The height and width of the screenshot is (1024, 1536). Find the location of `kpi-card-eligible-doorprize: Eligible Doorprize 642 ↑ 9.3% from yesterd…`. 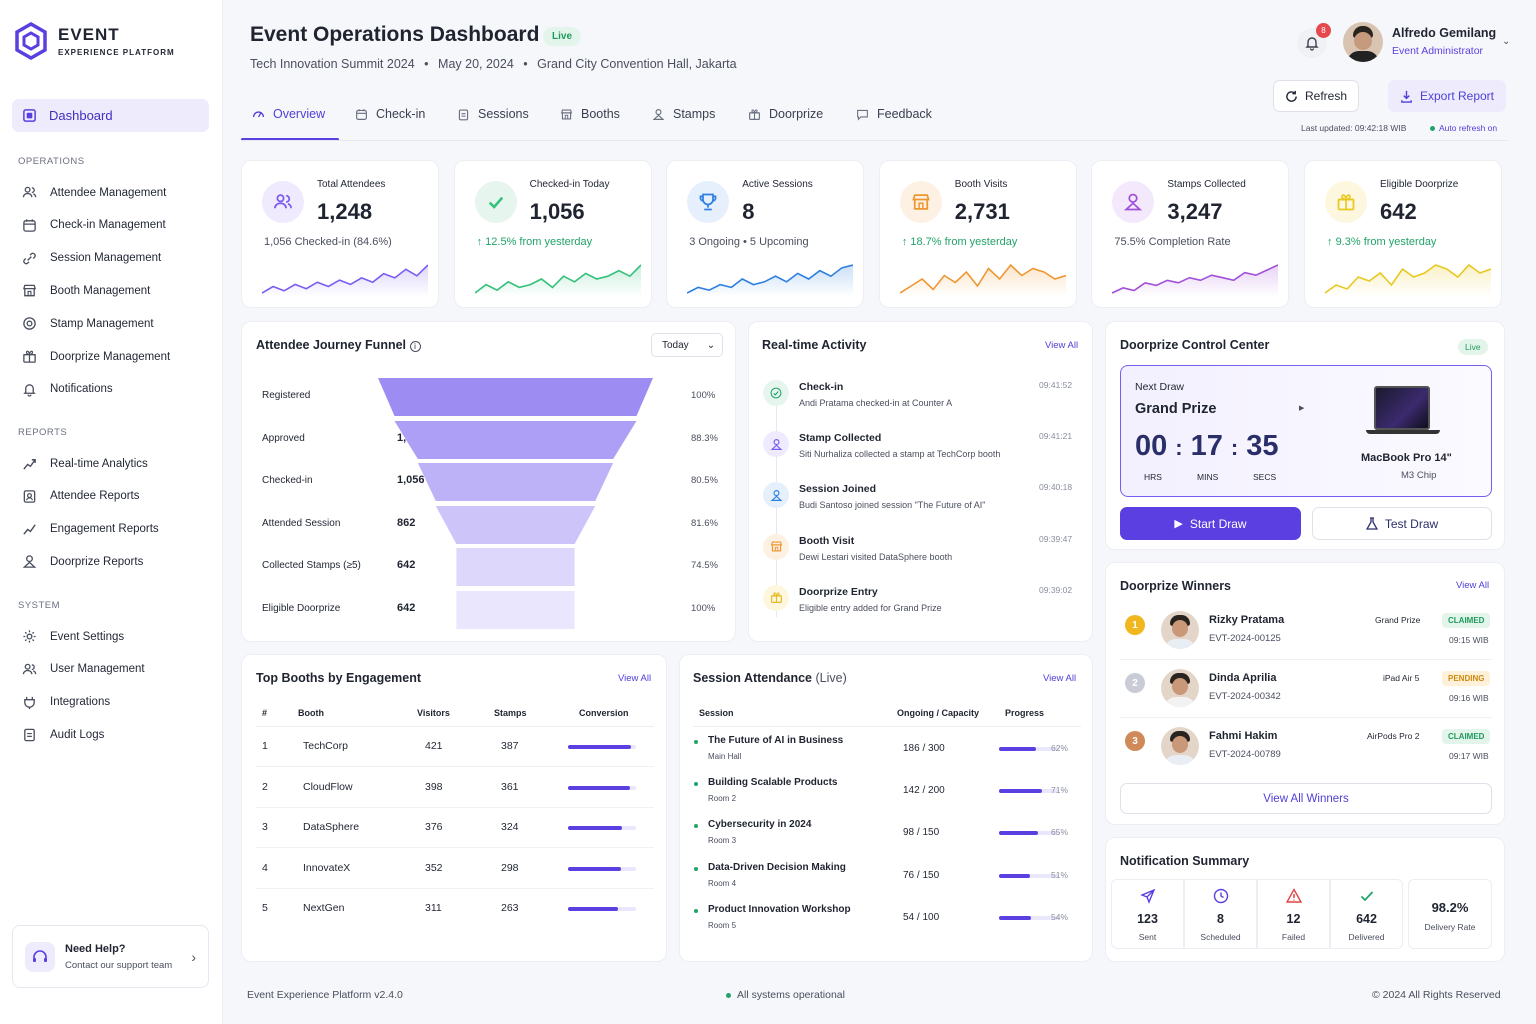

kpi-card-eligible-doorprize: Eligible Doorprize 642 ↑ 9.3% from yesterd… is located at coordinates (1403, 234).